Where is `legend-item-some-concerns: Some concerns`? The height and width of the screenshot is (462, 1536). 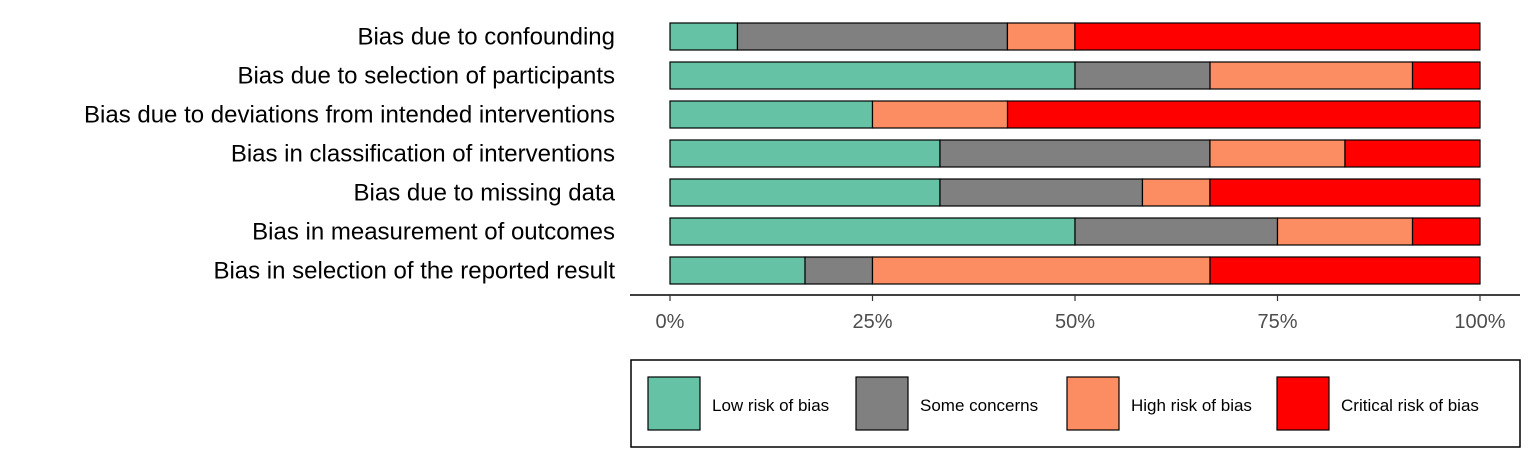 legend-item-some-concerns: Some concerns is located at coordinates (946, 403).